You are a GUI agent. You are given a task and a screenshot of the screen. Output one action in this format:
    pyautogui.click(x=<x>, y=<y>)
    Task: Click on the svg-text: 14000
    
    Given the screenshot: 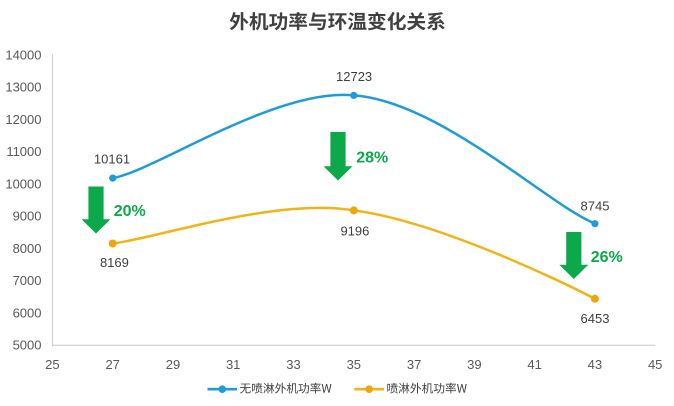 What is the action you would take?
    pyautogui.click(x=23, y=55)
    